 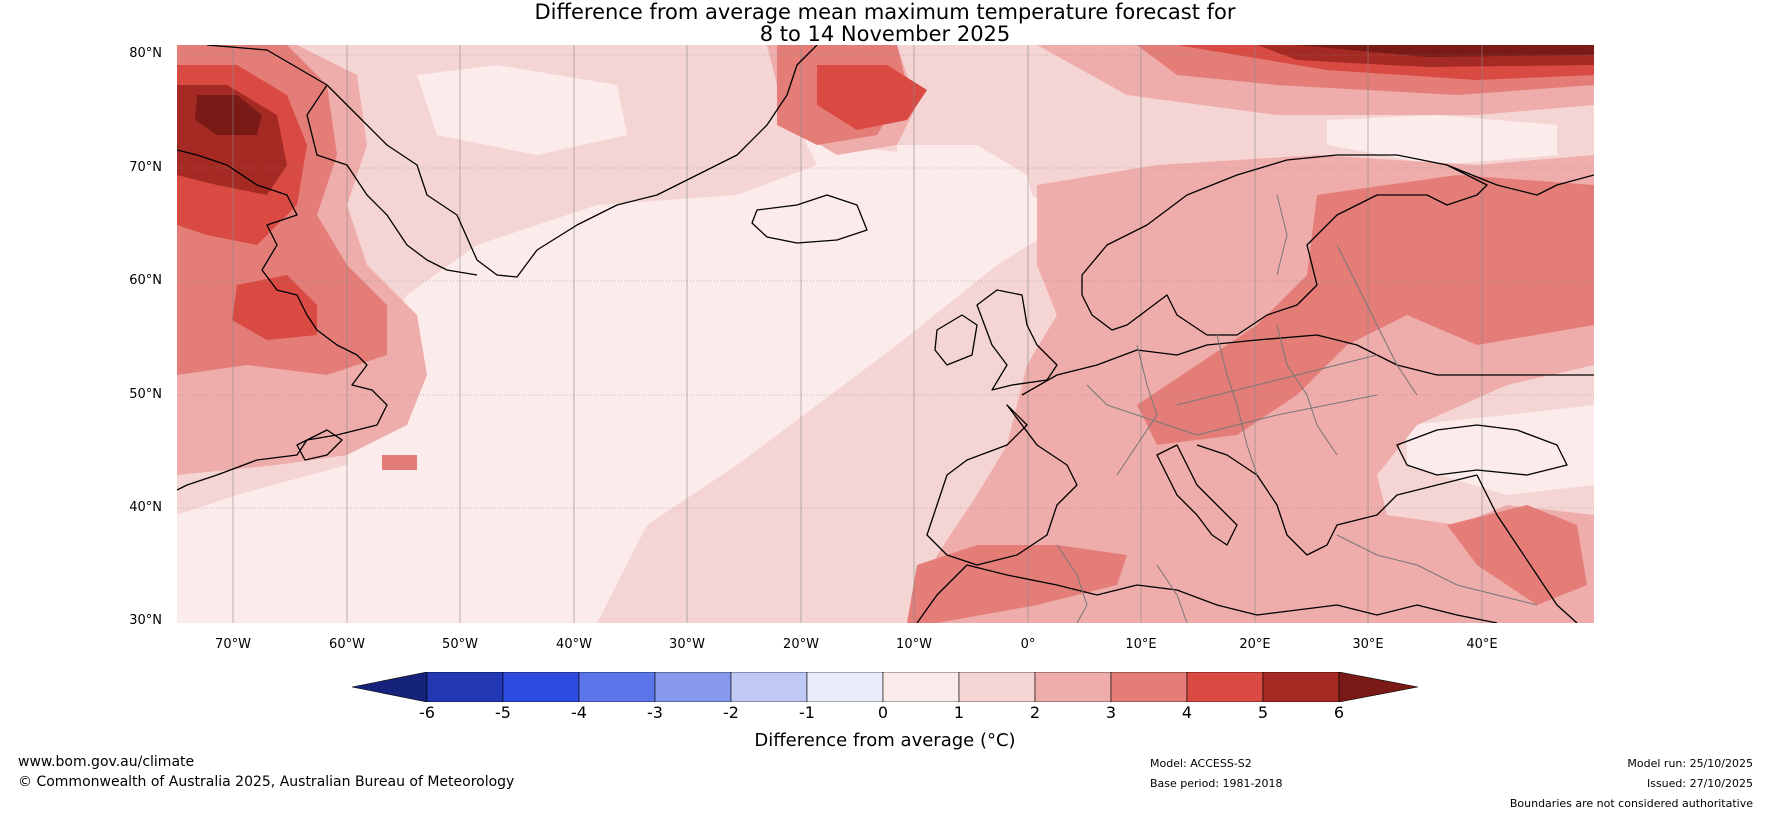 I want to click on coastline-iceland, so click(x=809, y=219).